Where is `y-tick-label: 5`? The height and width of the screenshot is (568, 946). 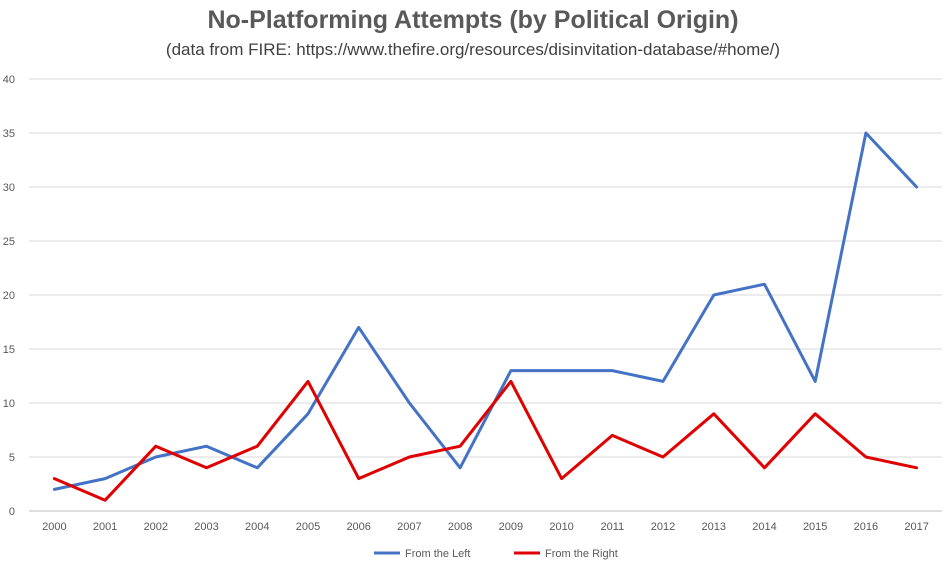 y-tick-label: 5 is located at coordinates (12, 458).